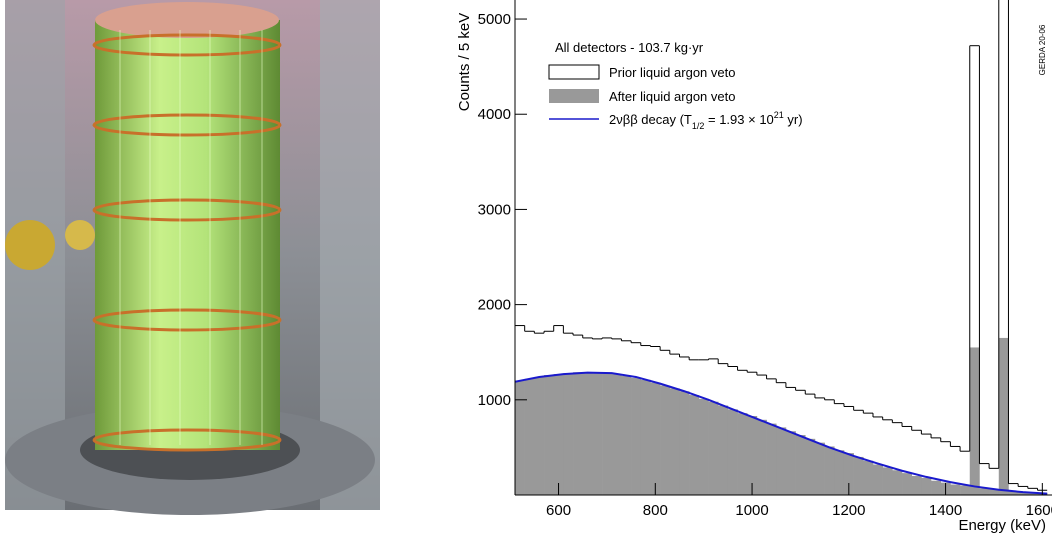 The image size is (1052, 535). Describe the element at coordinates (738, 119) in the screenshot. I see `legend-label-part: = 1.93 × 10` at that location.